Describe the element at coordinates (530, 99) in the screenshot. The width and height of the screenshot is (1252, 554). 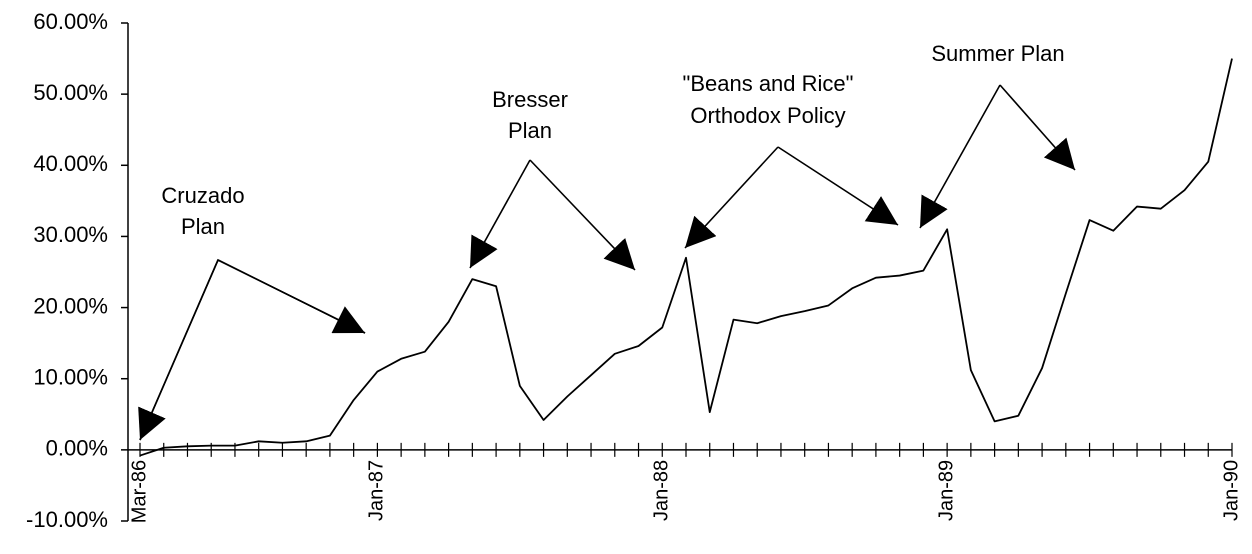
I see `annotation: Bresser` at that location.